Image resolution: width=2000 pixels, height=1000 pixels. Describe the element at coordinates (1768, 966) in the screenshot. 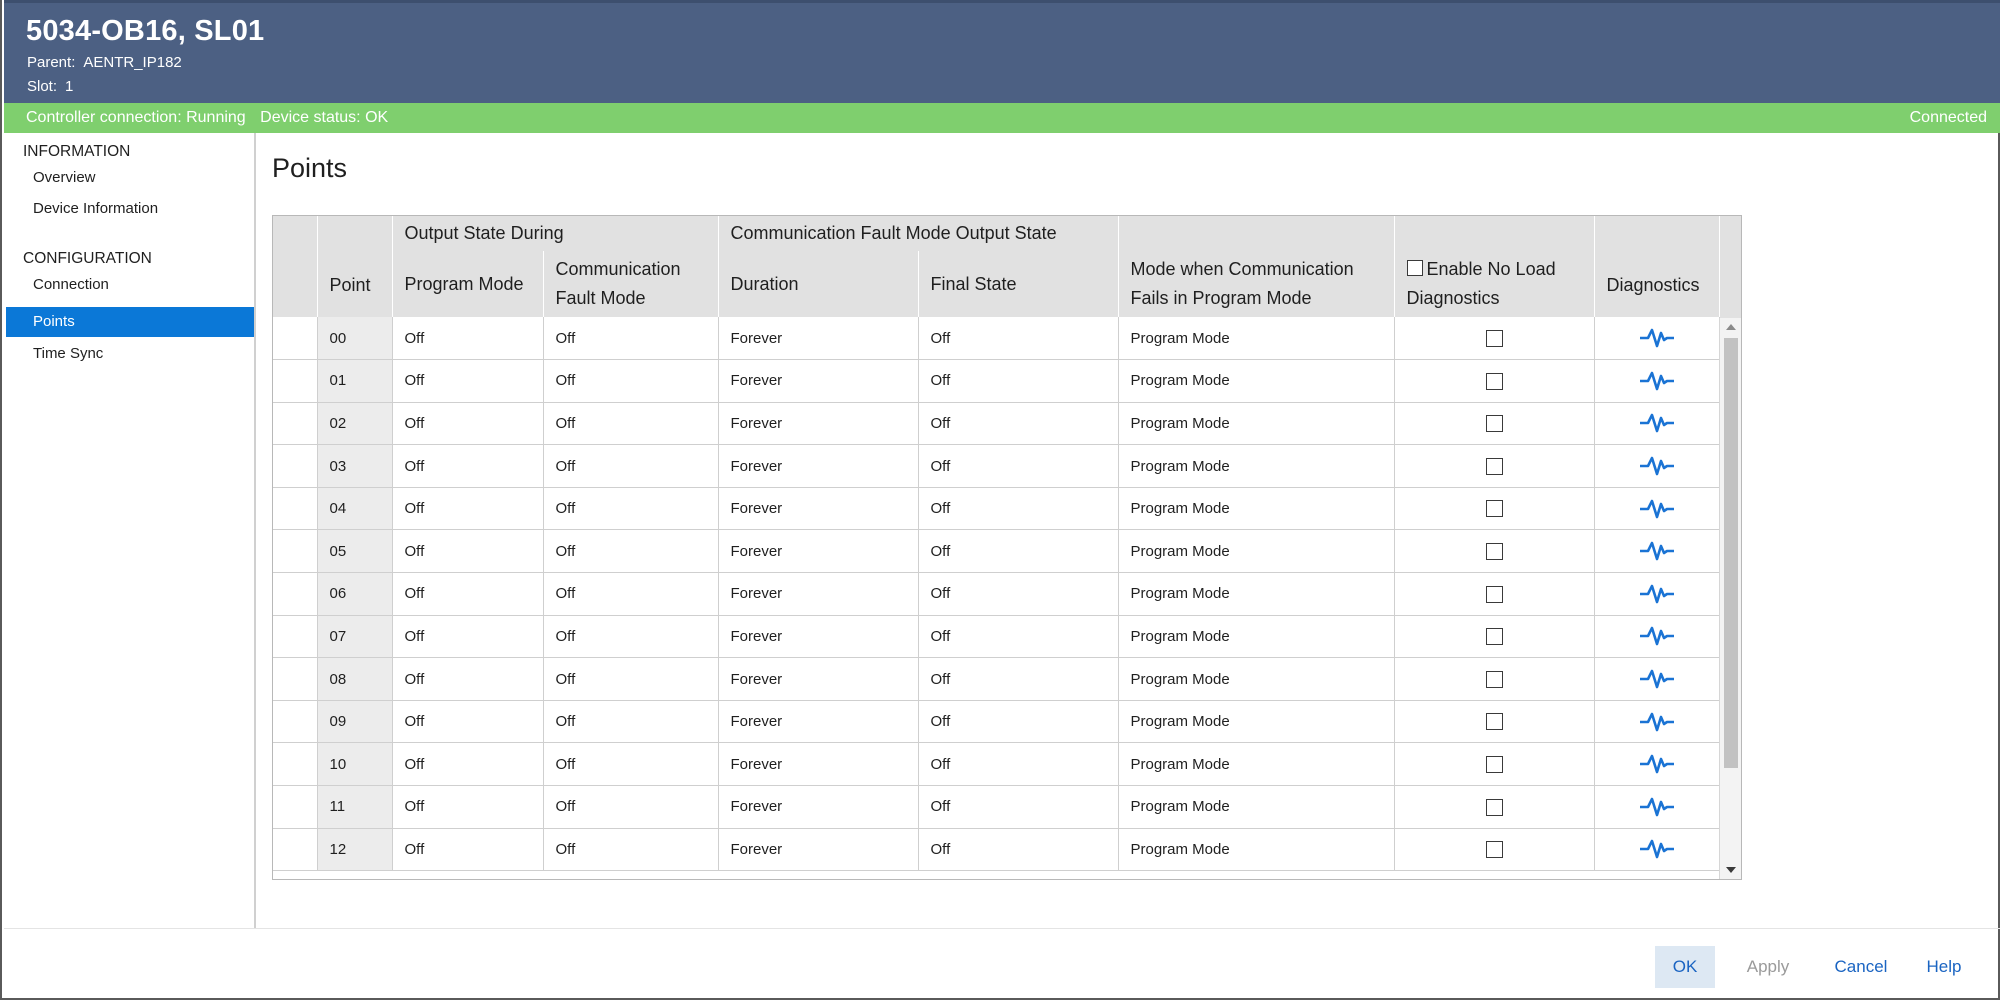

I see `apply-button: Apply` at that location.